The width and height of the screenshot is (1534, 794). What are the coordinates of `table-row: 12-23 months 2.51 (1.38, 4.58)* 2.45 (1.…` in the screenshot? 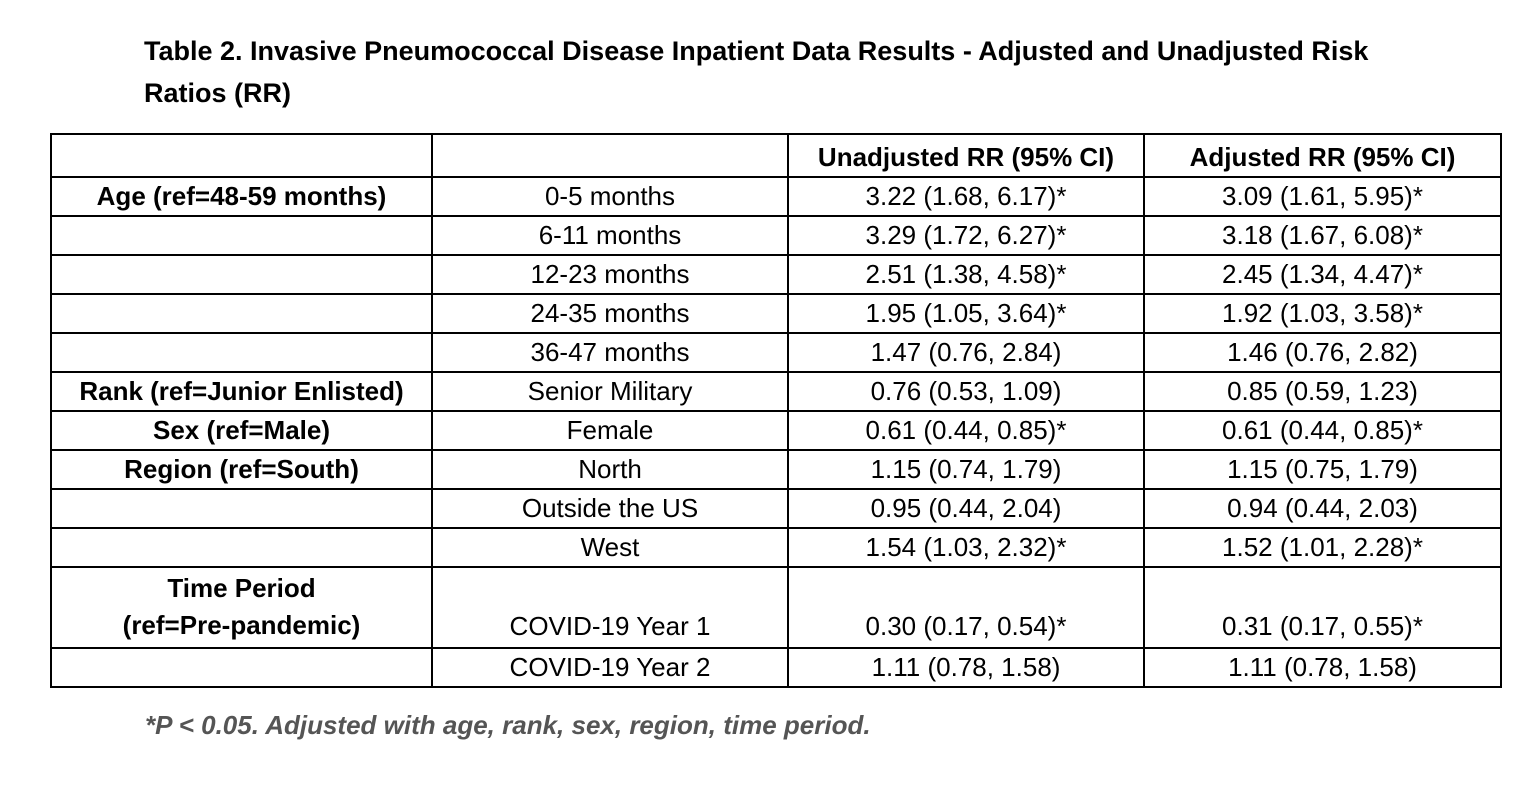 It's located at (776, 274).